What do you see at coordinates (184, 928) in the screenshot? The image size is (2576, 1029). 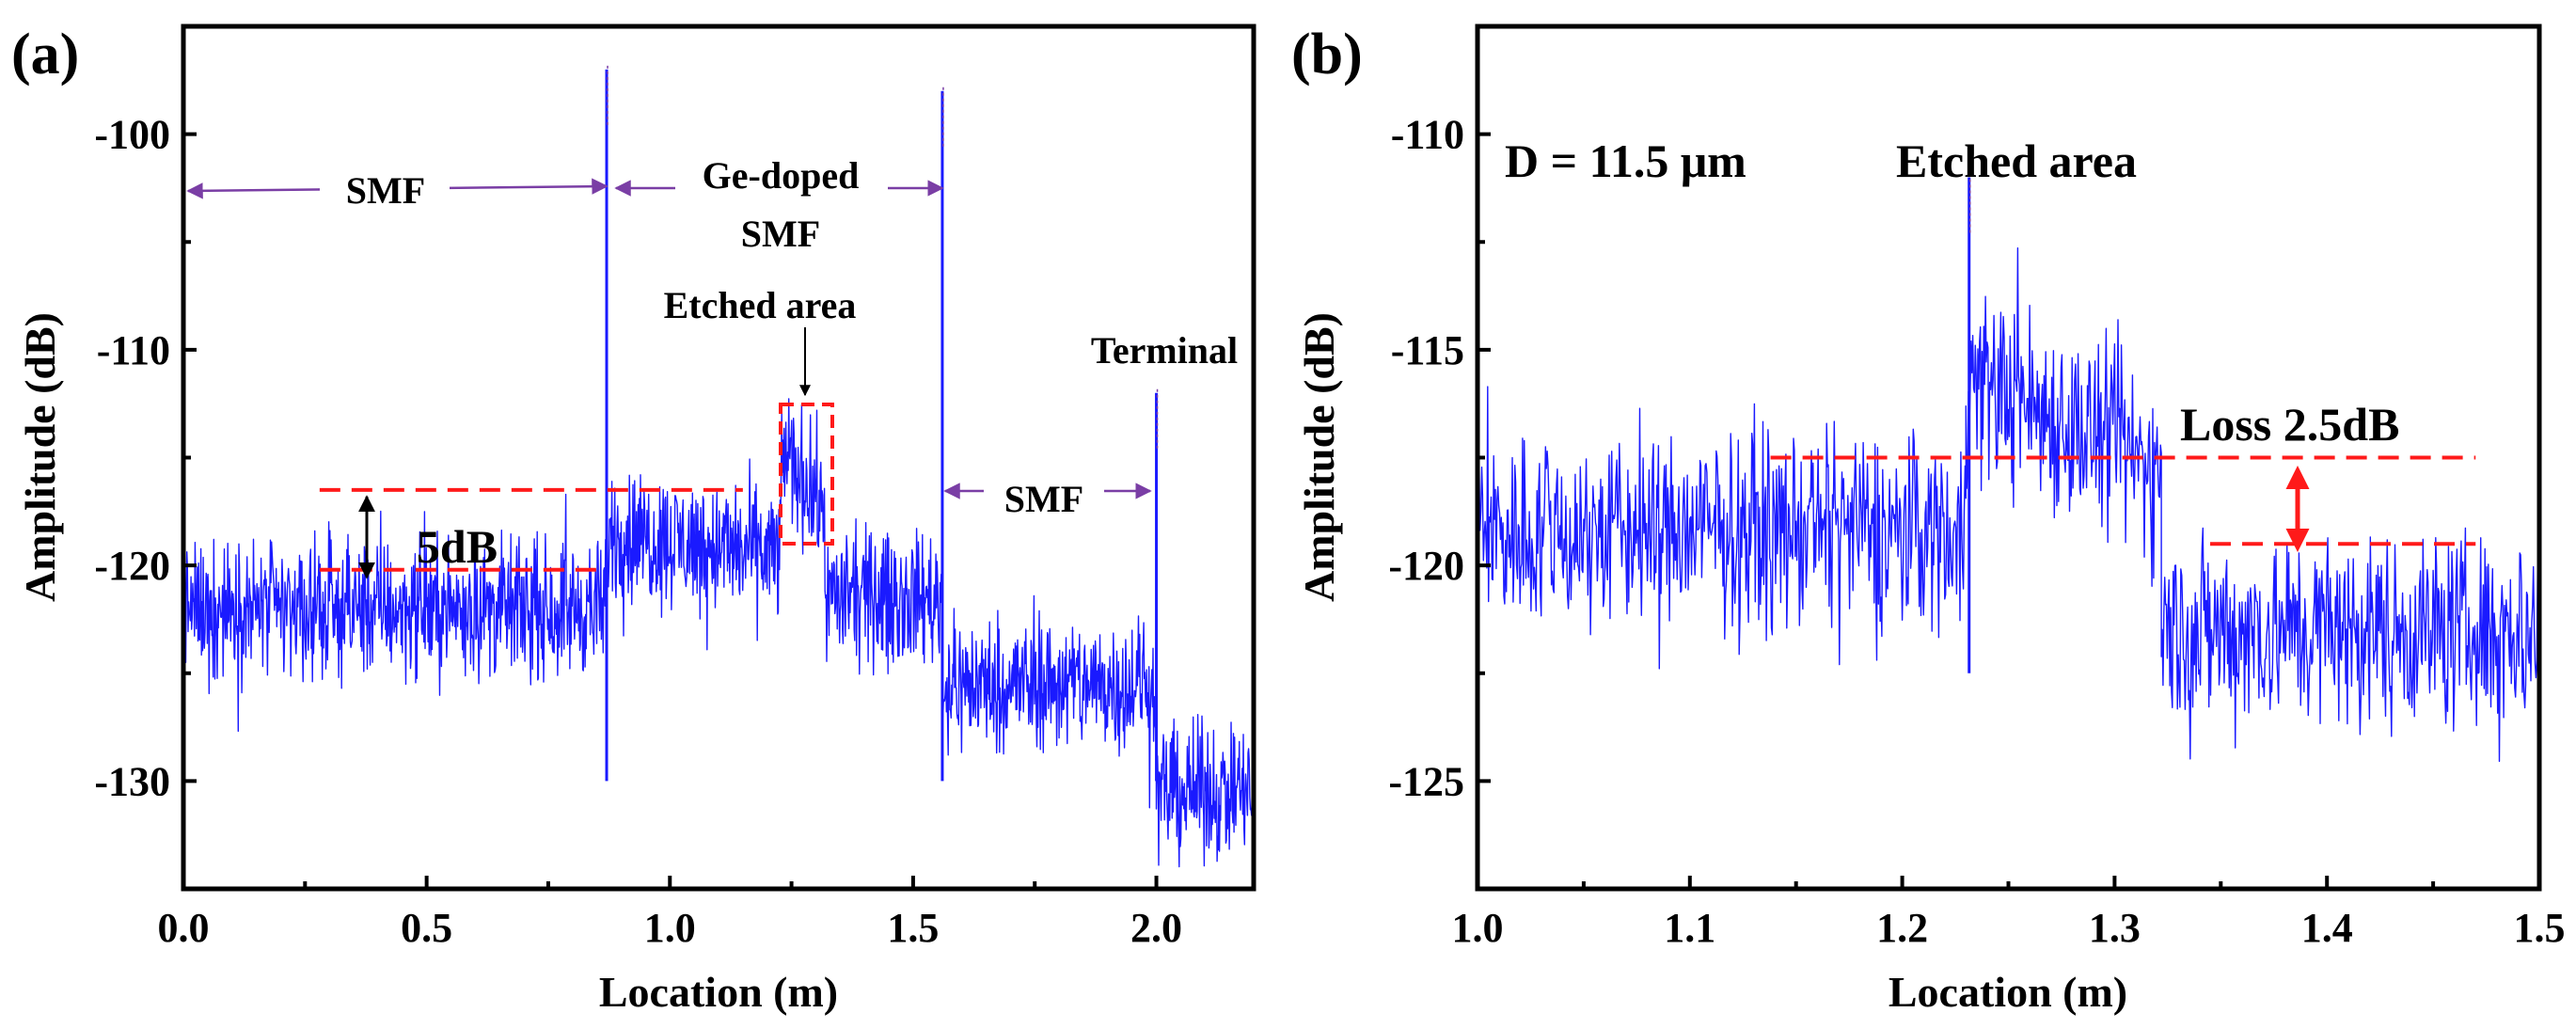 I see `panel-a-x-tick-label: 0.0` at bounding box center [184, 928].